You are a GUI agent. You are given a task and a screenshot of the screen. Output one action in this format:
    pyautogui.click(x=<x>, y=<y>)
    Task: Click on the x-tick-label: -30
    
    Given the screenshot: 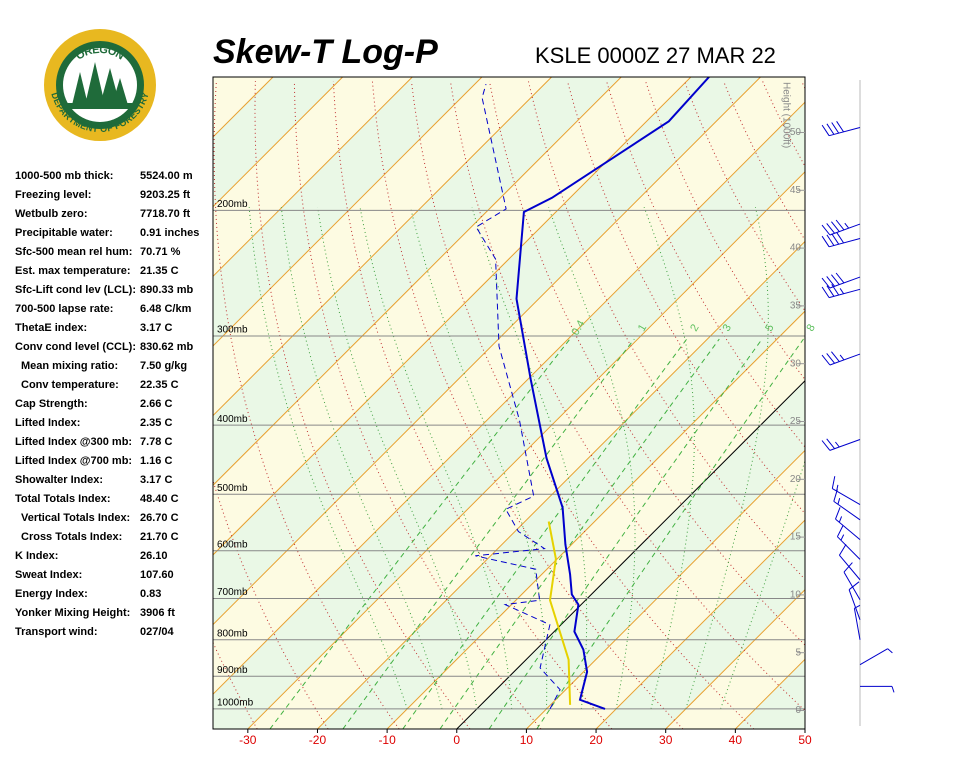 What is the action you would take?
    pyautogui.click(x=248, y=740)
    